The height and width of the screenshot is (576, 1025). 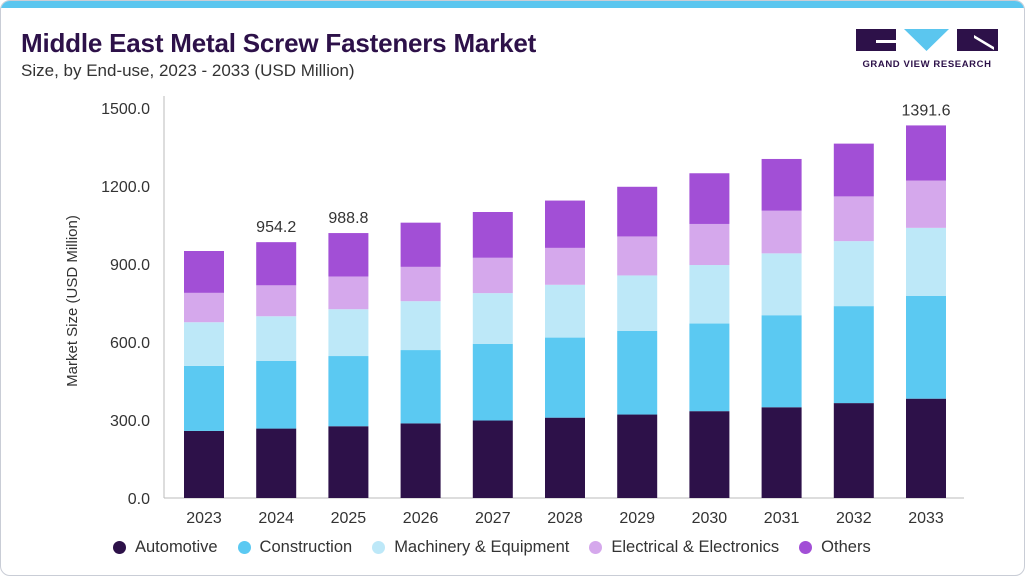 What do you see at coordinates (276, 227) in the screenshot?
I see `data-label: 954.2` at bounding box center [276, 227].